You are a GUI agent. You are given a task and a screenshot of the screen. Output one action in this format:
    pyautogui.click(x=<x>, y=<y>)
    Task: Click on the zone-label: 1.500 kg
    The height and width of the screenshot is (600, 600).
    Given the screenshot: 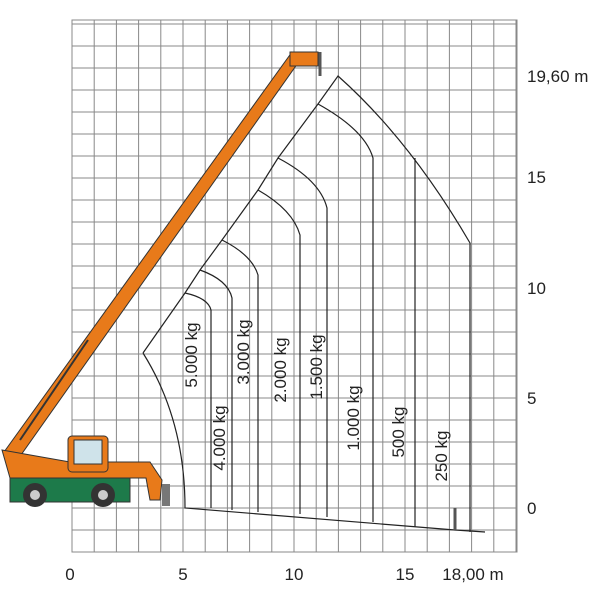 What is the action you would take?
    pyautogui.click(x=316, y=366)
    